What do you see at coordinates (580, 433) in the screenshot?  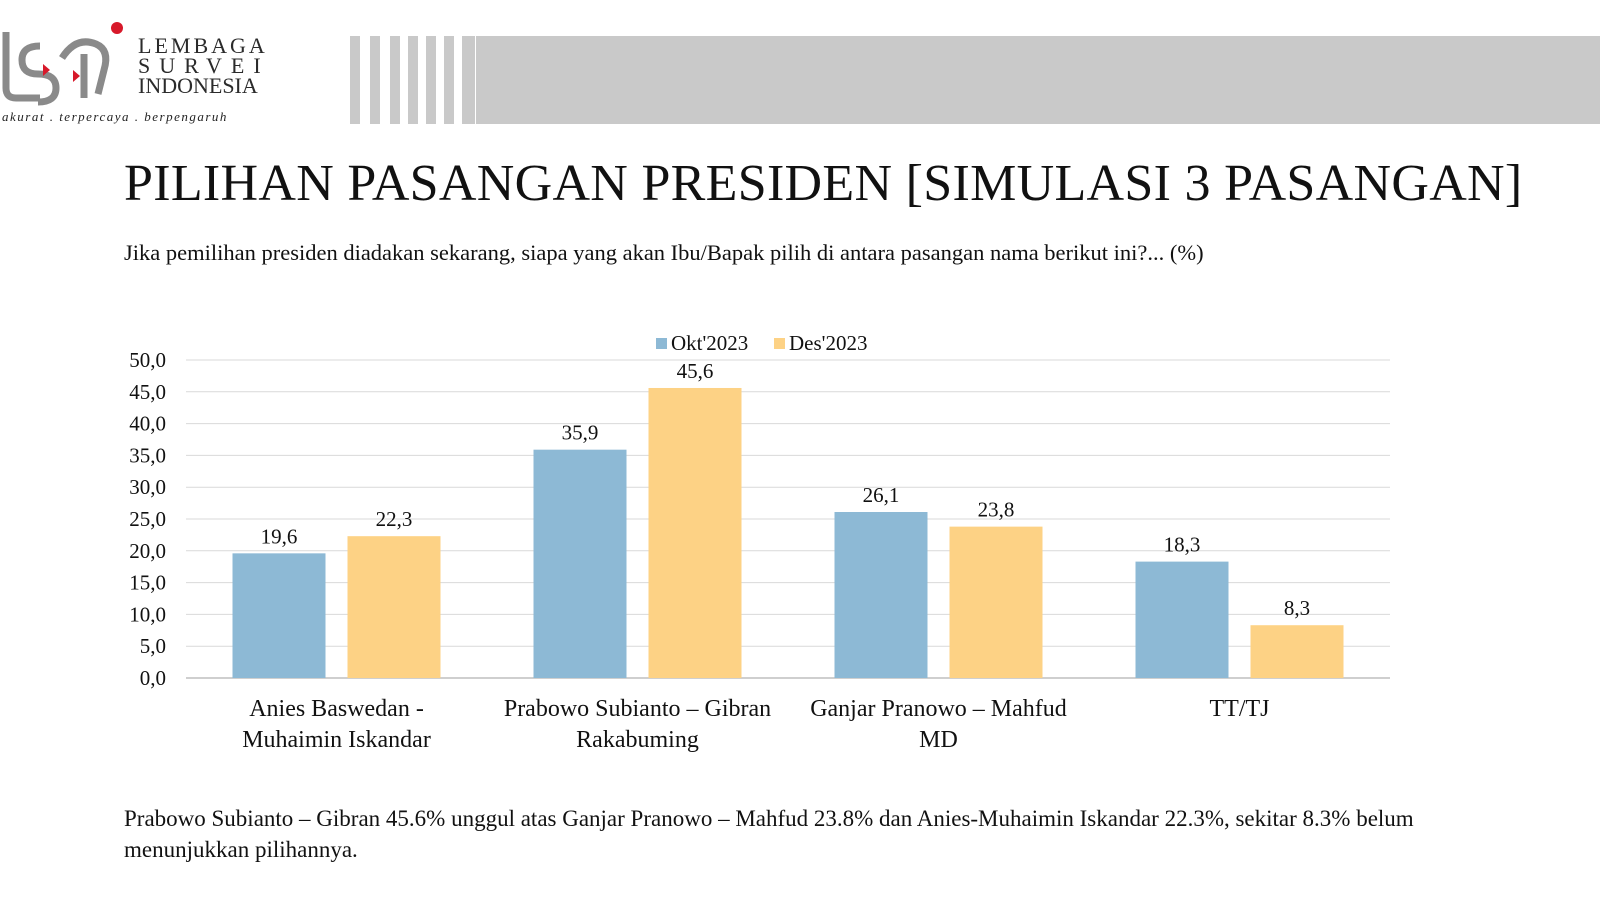 I see `data-label: 35,9` at bounding box center [580, 433].